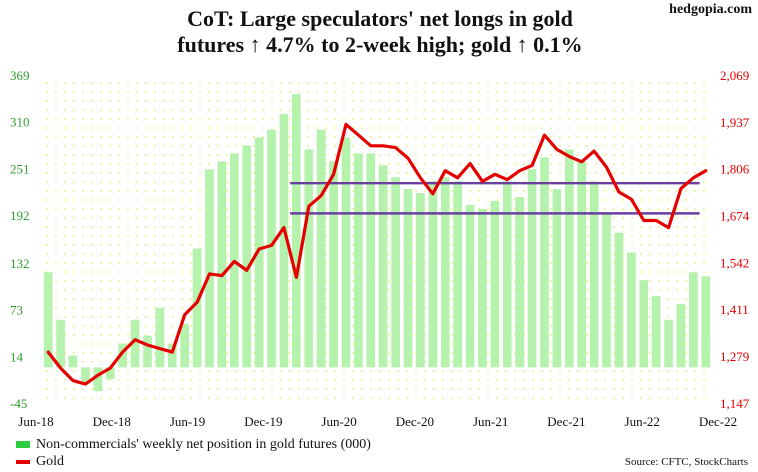  Describe the element at coordinates (734, 356) in the screenshot. I see `right-axis-tick-label: 1,279` at that location.